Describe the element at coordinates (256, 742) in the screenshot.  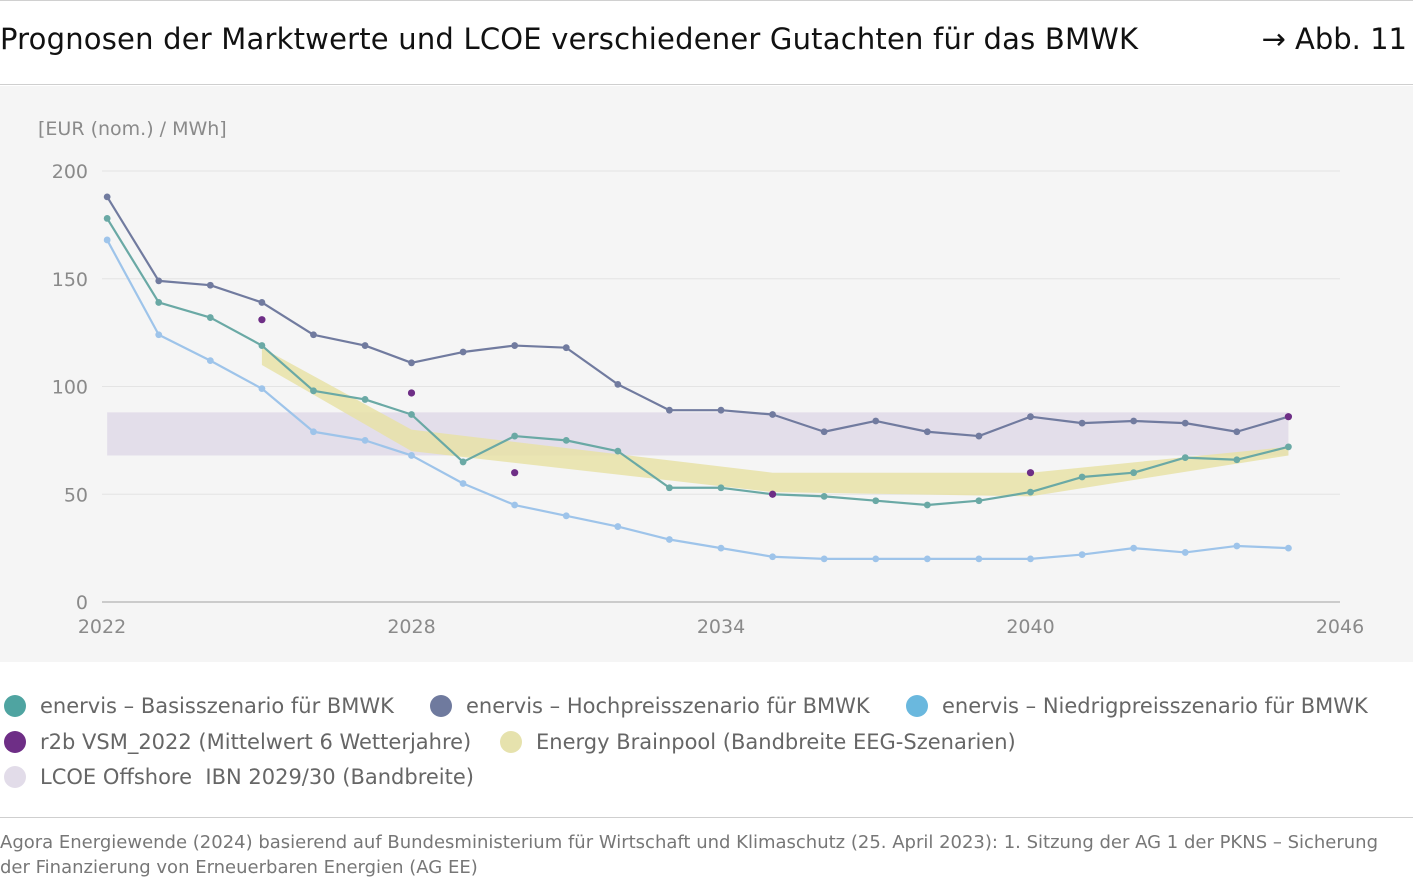
I see `legend-label-r2b: r2b VSM_2022 (Mittelwert 6 Wetterjahre)` at that location.